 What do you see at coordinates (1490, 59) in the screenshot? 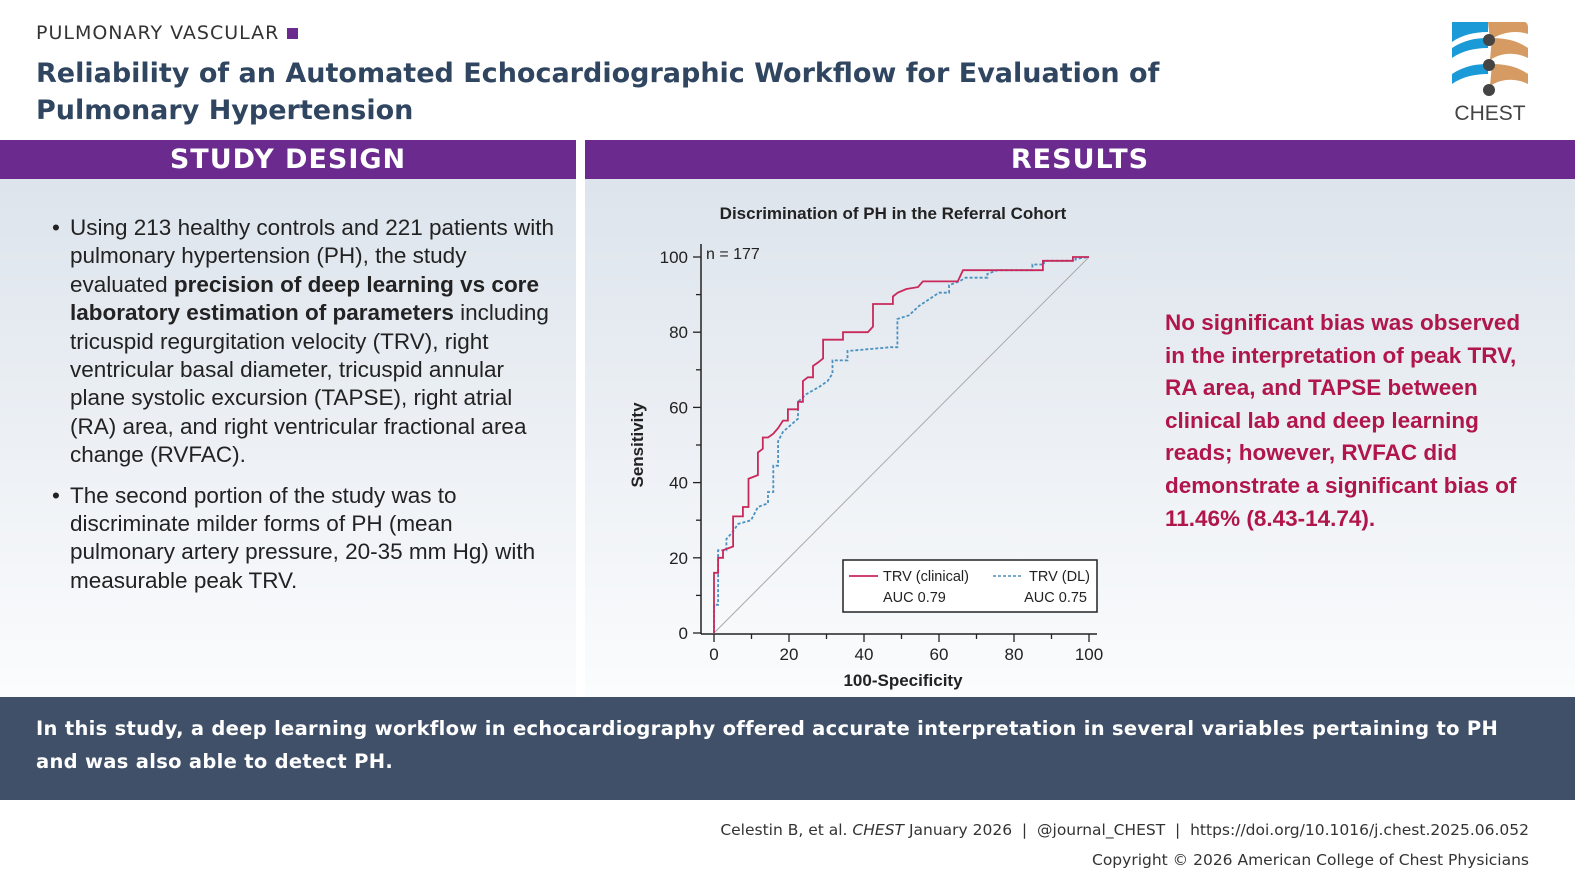
I see `logo-stripes-icon` at bounding box center [1490, 59].